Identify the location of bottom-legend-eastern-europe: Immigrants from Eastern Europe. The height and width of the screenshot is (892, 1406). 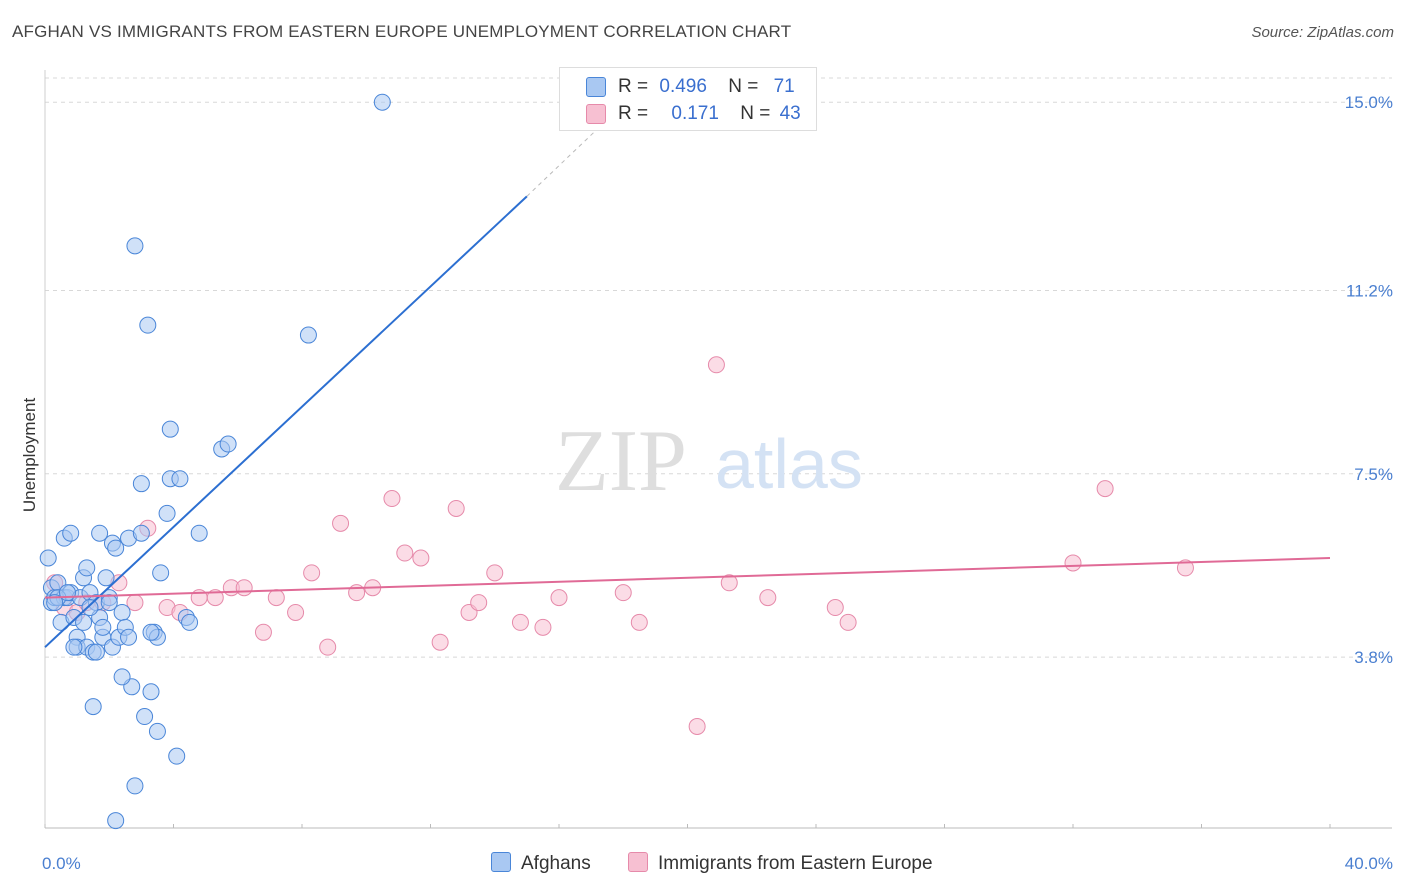
(780, 863).